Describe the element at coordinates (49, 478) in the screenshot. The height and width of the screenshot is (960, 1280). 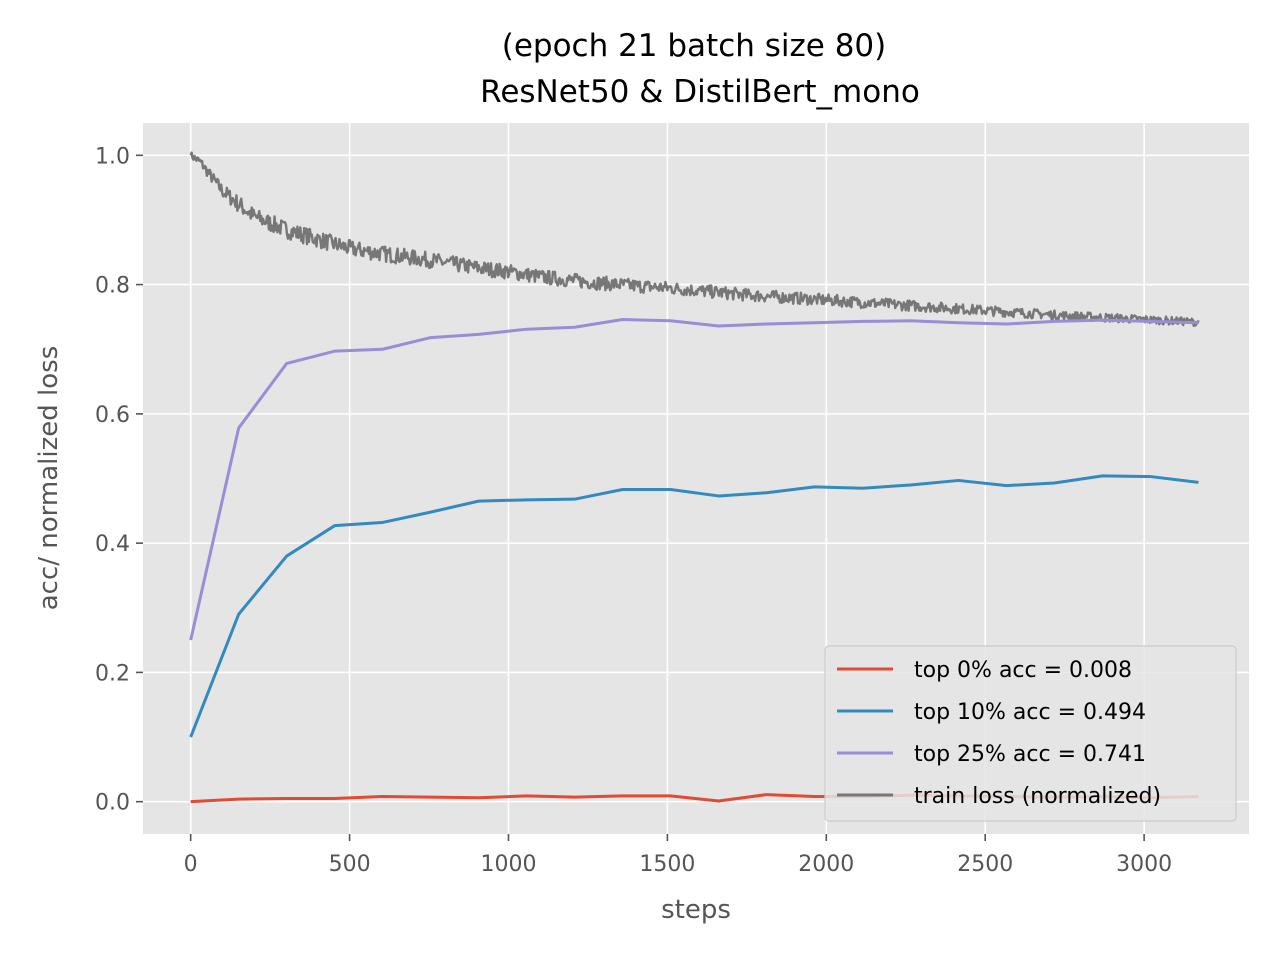
I see `y-axis-label: acc/ normalized loss` at that location.